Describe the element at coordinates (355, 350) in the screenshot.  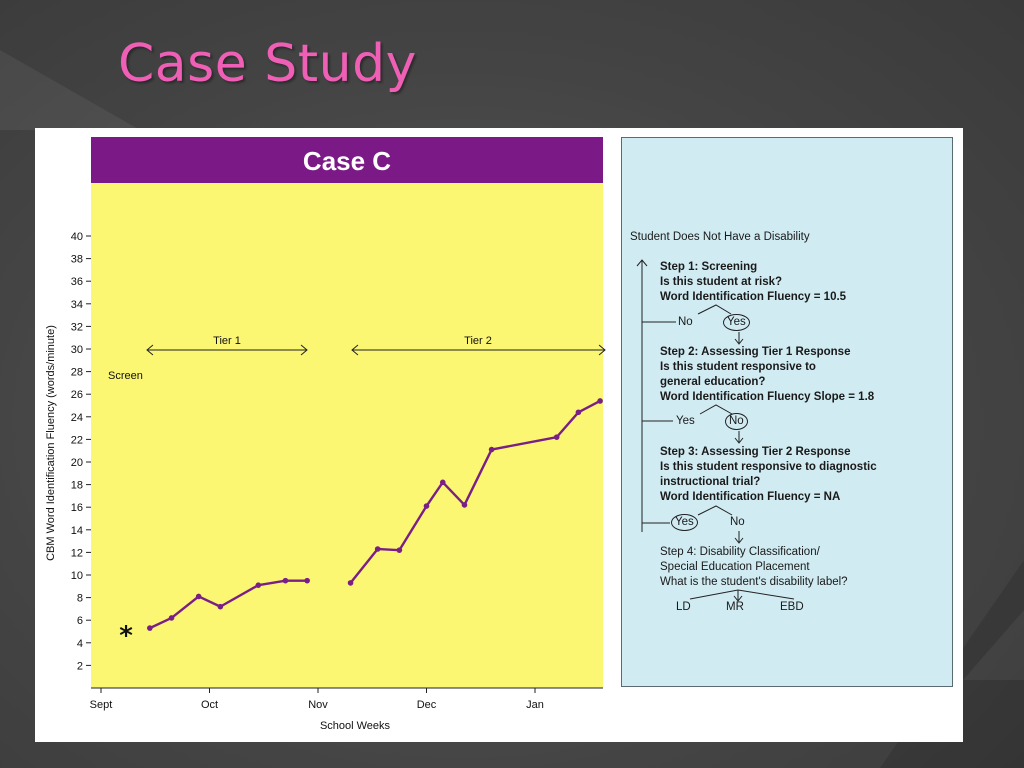
I see `tier2-left-arrowhead` at that location.